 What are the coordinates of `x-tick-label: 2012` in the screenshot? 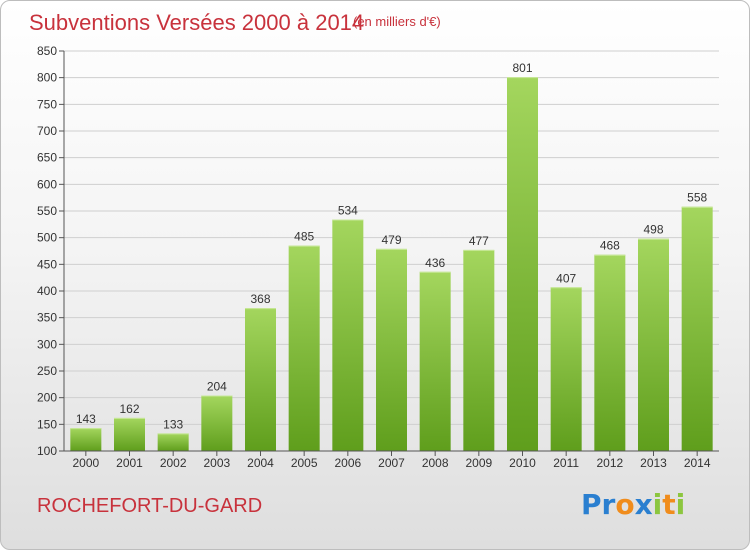 It's located at (609, 463).